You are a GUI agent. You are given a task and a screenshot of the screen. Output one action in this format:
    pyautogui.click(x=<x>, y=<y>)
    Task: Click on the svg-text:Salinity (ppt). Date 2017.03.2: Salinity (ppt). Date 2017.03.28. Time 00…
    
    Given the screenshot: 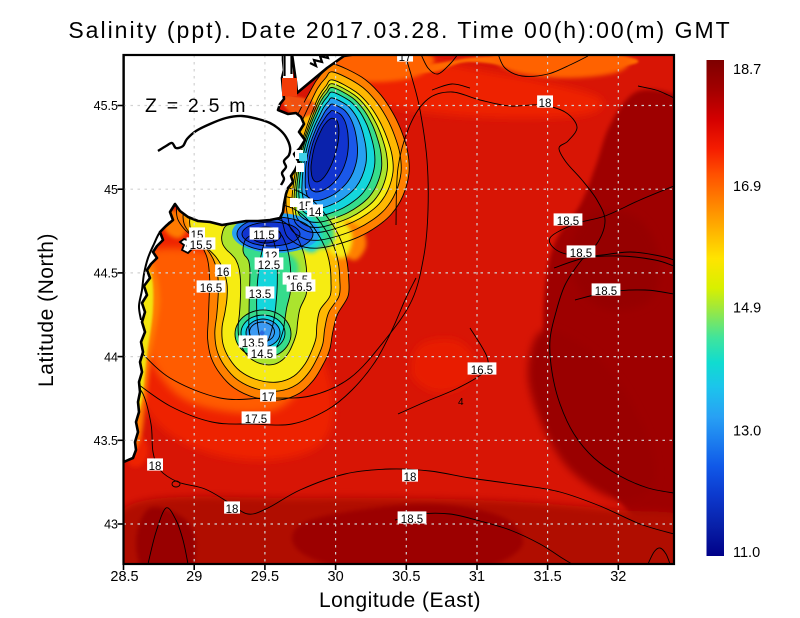 What is the action you would take?
    pyautogui.click(x=399, y=30)
    